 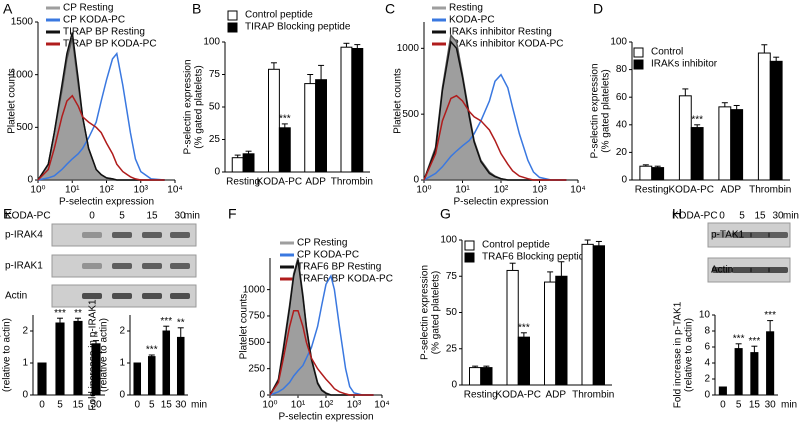 I want to click on y-axis-label: Fold increase in p-IRAK4, so click(x=1, y=355).